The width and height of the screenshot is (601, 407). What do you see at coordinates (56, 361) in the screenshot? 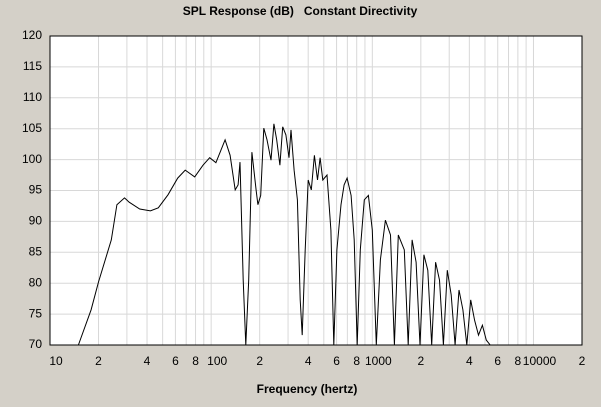
I see `x-tick-label: 10` at bounding box center [56, 361].